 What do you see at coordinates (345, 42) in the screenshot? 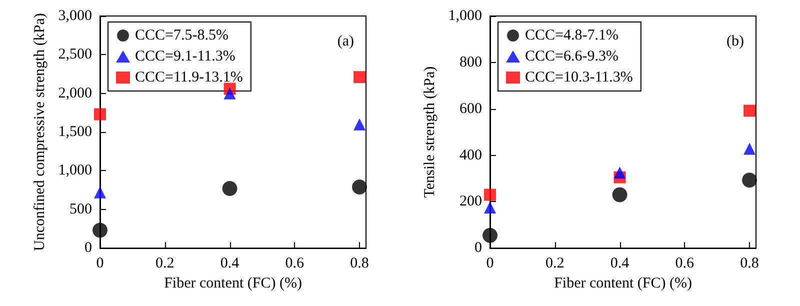
I see `annotation: (a)` at bounding box center [345, 42].